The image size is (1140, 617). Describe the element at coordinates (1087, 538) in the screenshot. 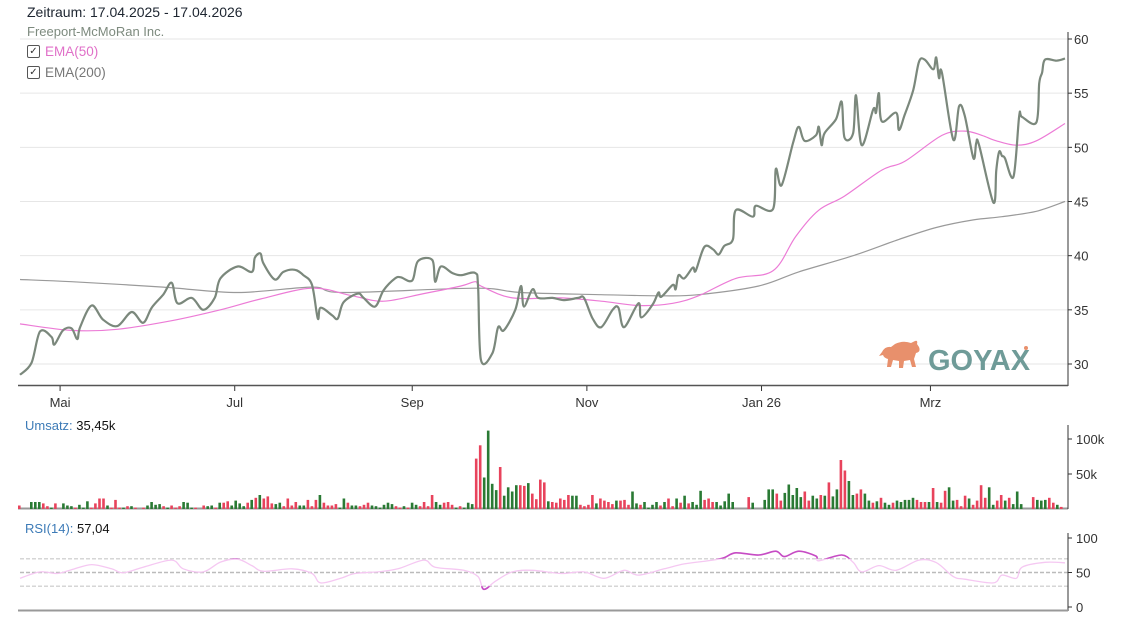

I see `rsi-tick-label: 100` at that location.